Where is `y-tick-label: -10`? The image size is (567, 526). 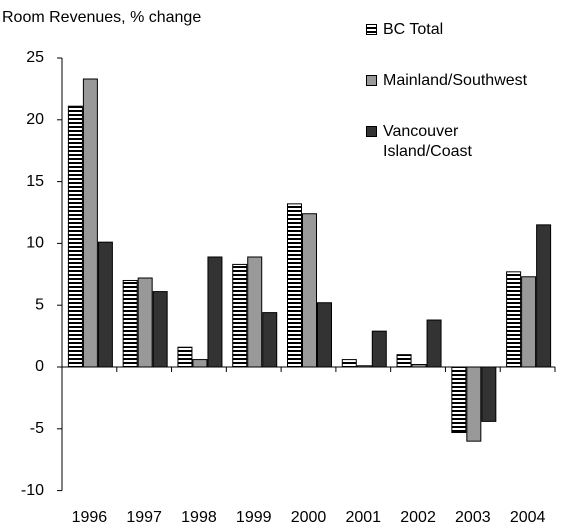 y-tick-label: -10 is located at coordinates (32, 490).